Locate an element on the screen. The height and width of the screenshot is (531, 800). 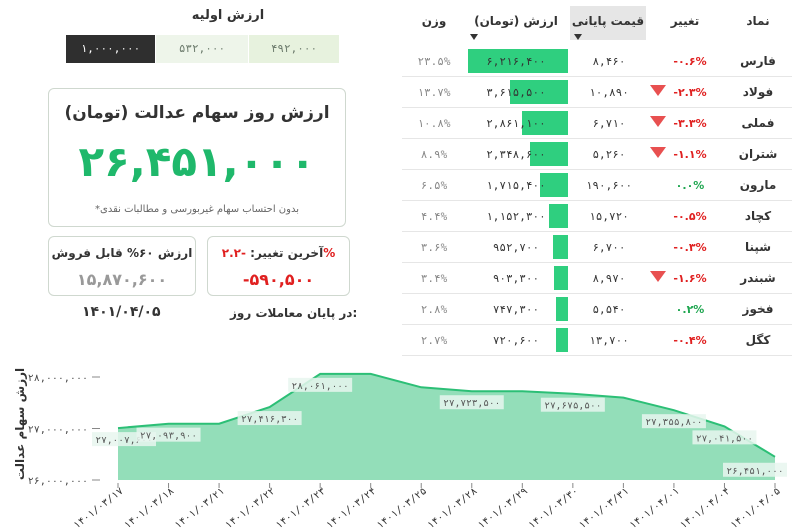
weight-percent: ۱۳.۷% is located at coordinates (434, 92).